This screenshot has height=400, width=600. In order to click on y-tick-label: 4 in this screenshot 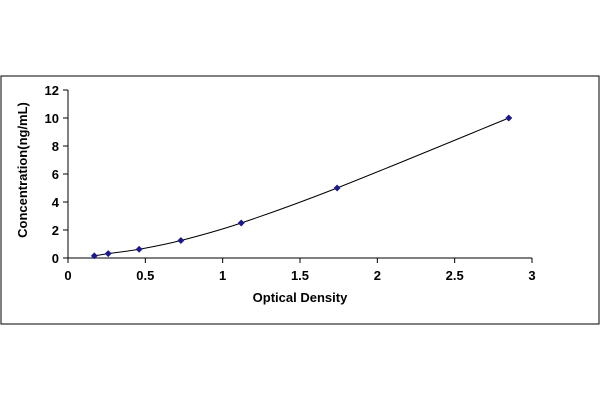, I will do `click(56, 202)`.